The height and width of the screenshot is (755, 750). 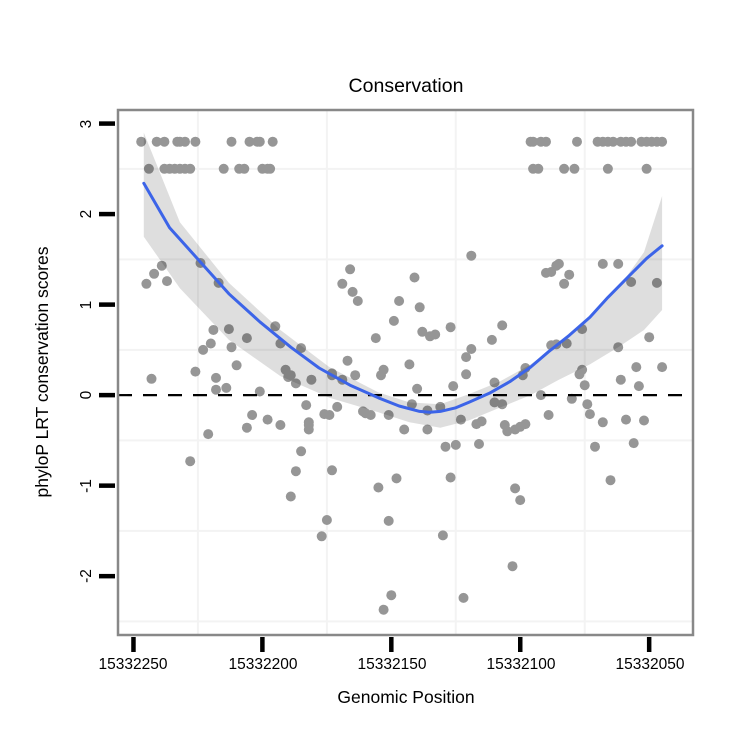 What do you see at coordinates (263, 664) in the screenshot?
I see `x-tick-label: 15332200` at bounding box center [263, 664].